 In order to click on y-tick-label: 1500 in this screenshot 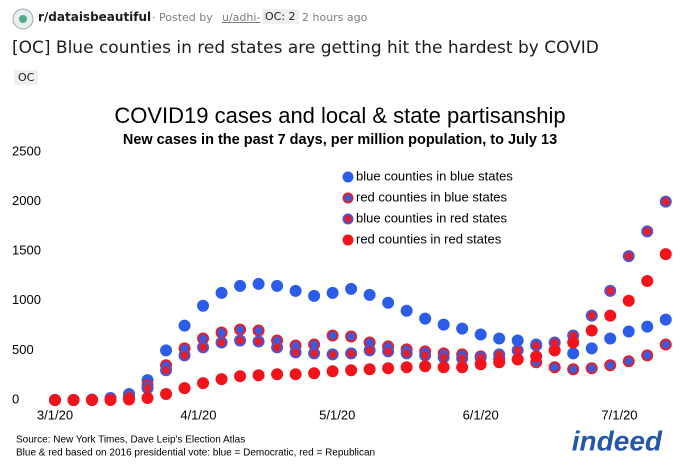, I will do `click(26, 250)`.